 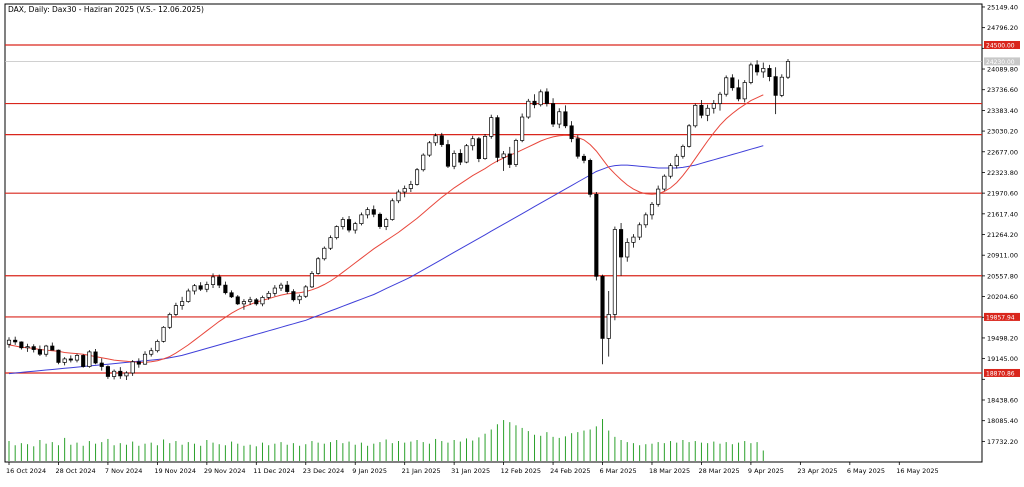 What do you see at coordinates (1002, 28) in the screenshot?
I see `y-tick-label: 24796.20` at bounding box center [1002, 28].